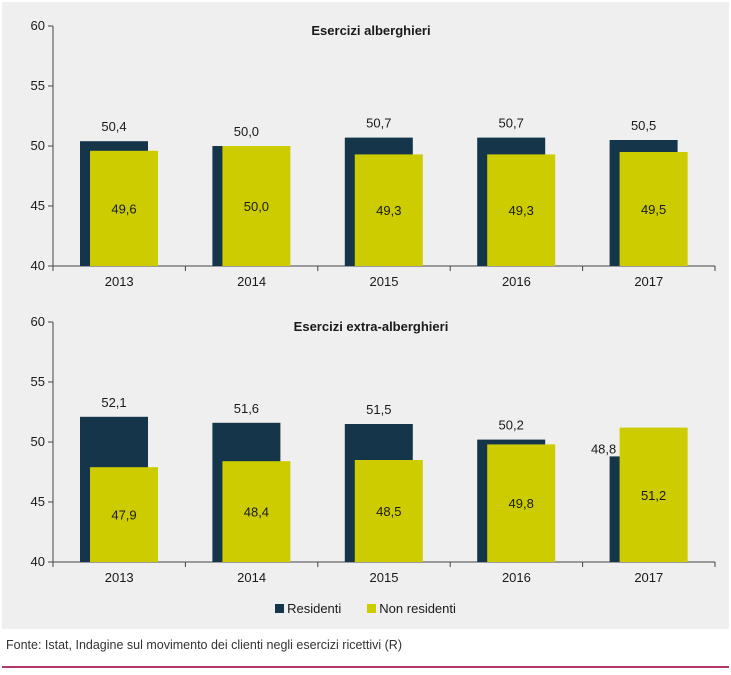  What do you see at coordinates (280, 608) in the screenshot?
I see `legend-swatch-residenti` at bounding box center [280, 608].